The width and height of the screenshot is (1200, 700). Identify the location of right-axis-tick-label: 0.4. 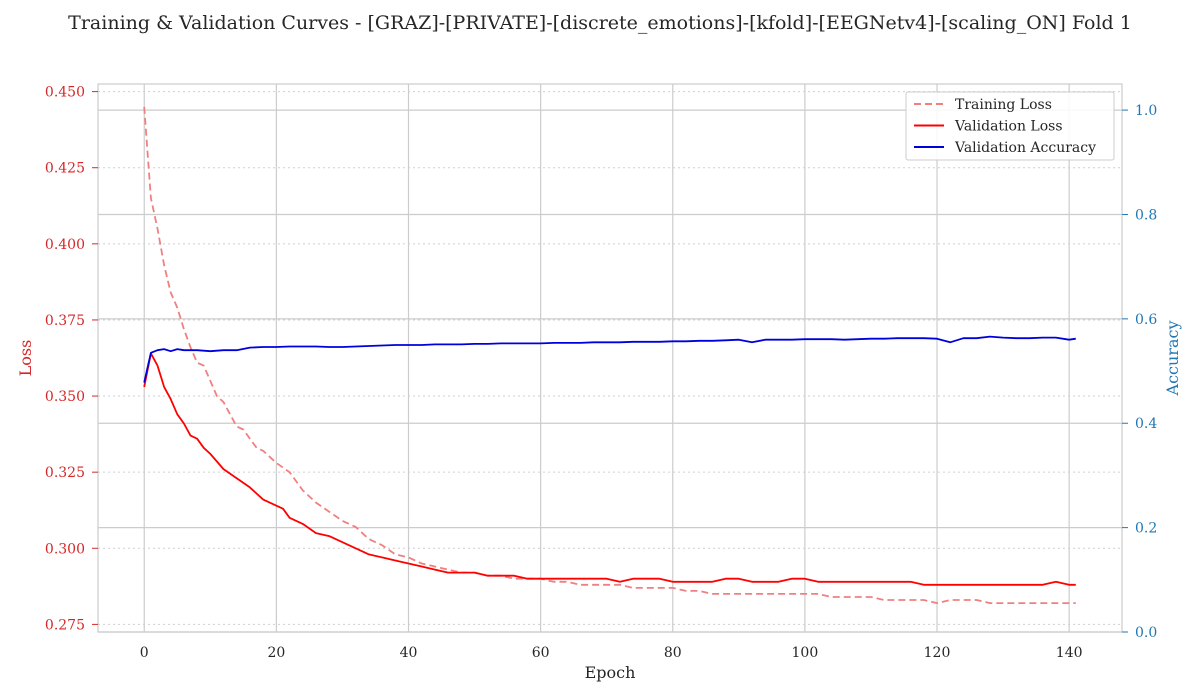
(1146, 424).